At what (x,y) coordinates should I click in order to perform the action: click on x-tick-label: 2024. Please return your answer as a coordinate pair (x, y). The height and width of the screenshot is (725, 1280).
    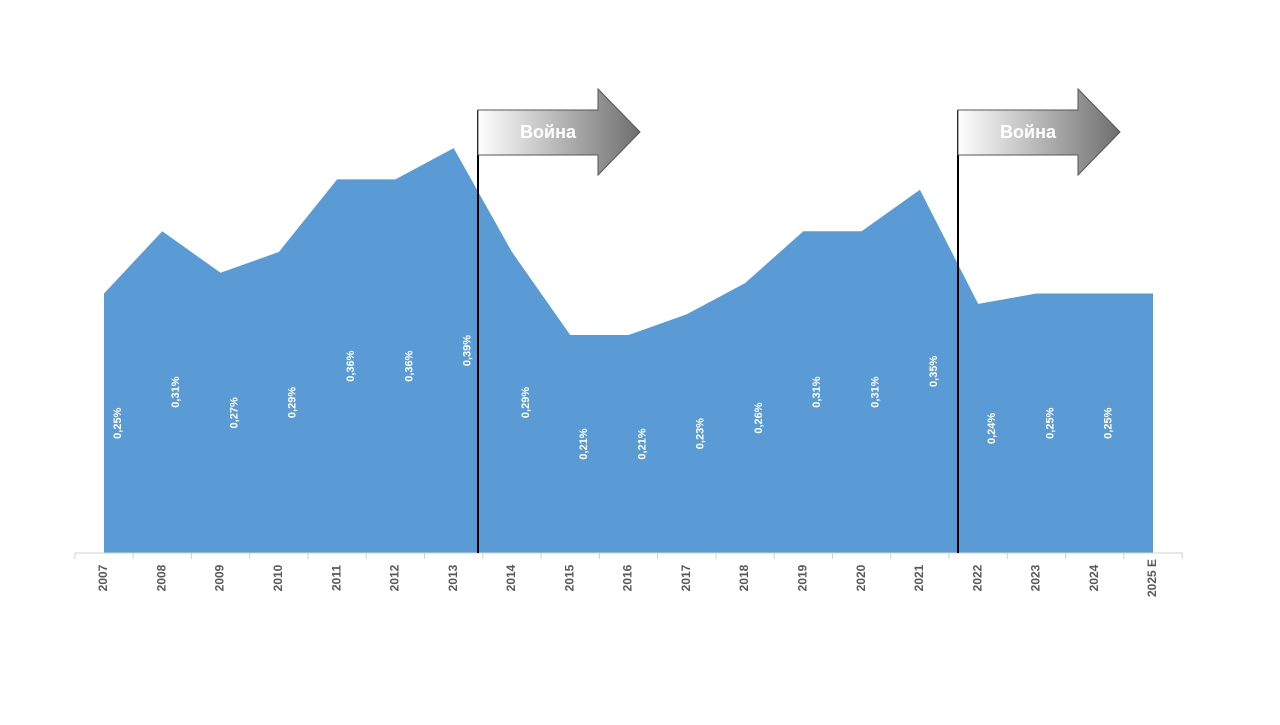
    Looking at the image, I should click on (1094, 577).